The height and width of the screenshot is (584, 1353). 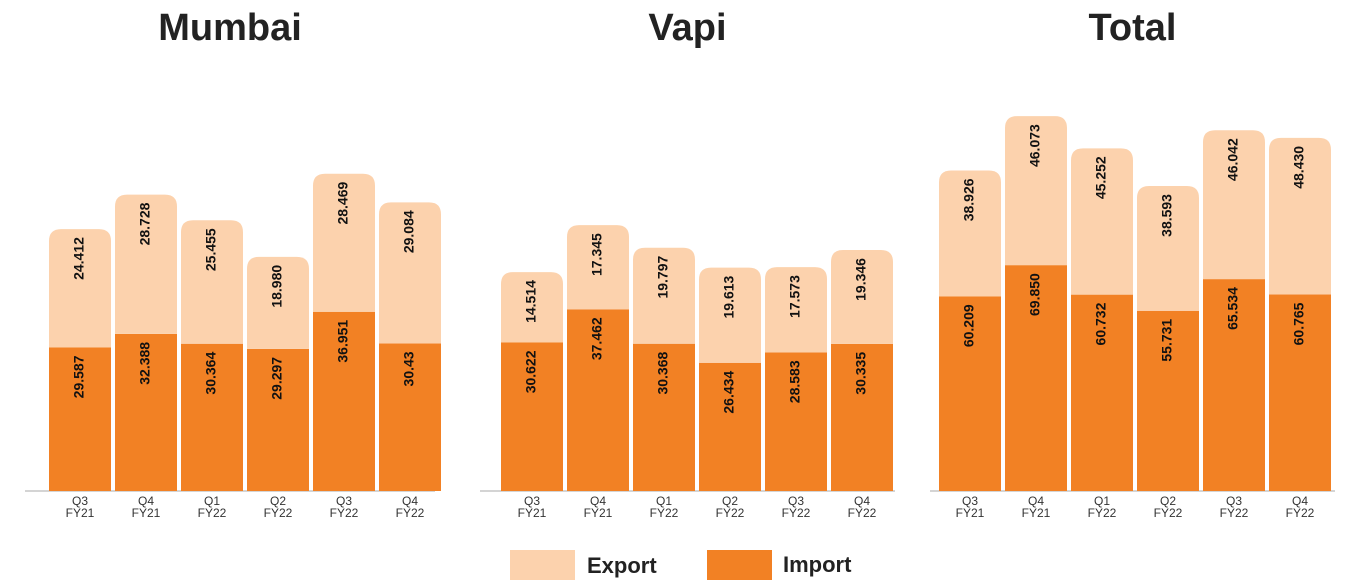 I want to click on value-label: 60.732, so click(x=1101, y=323).